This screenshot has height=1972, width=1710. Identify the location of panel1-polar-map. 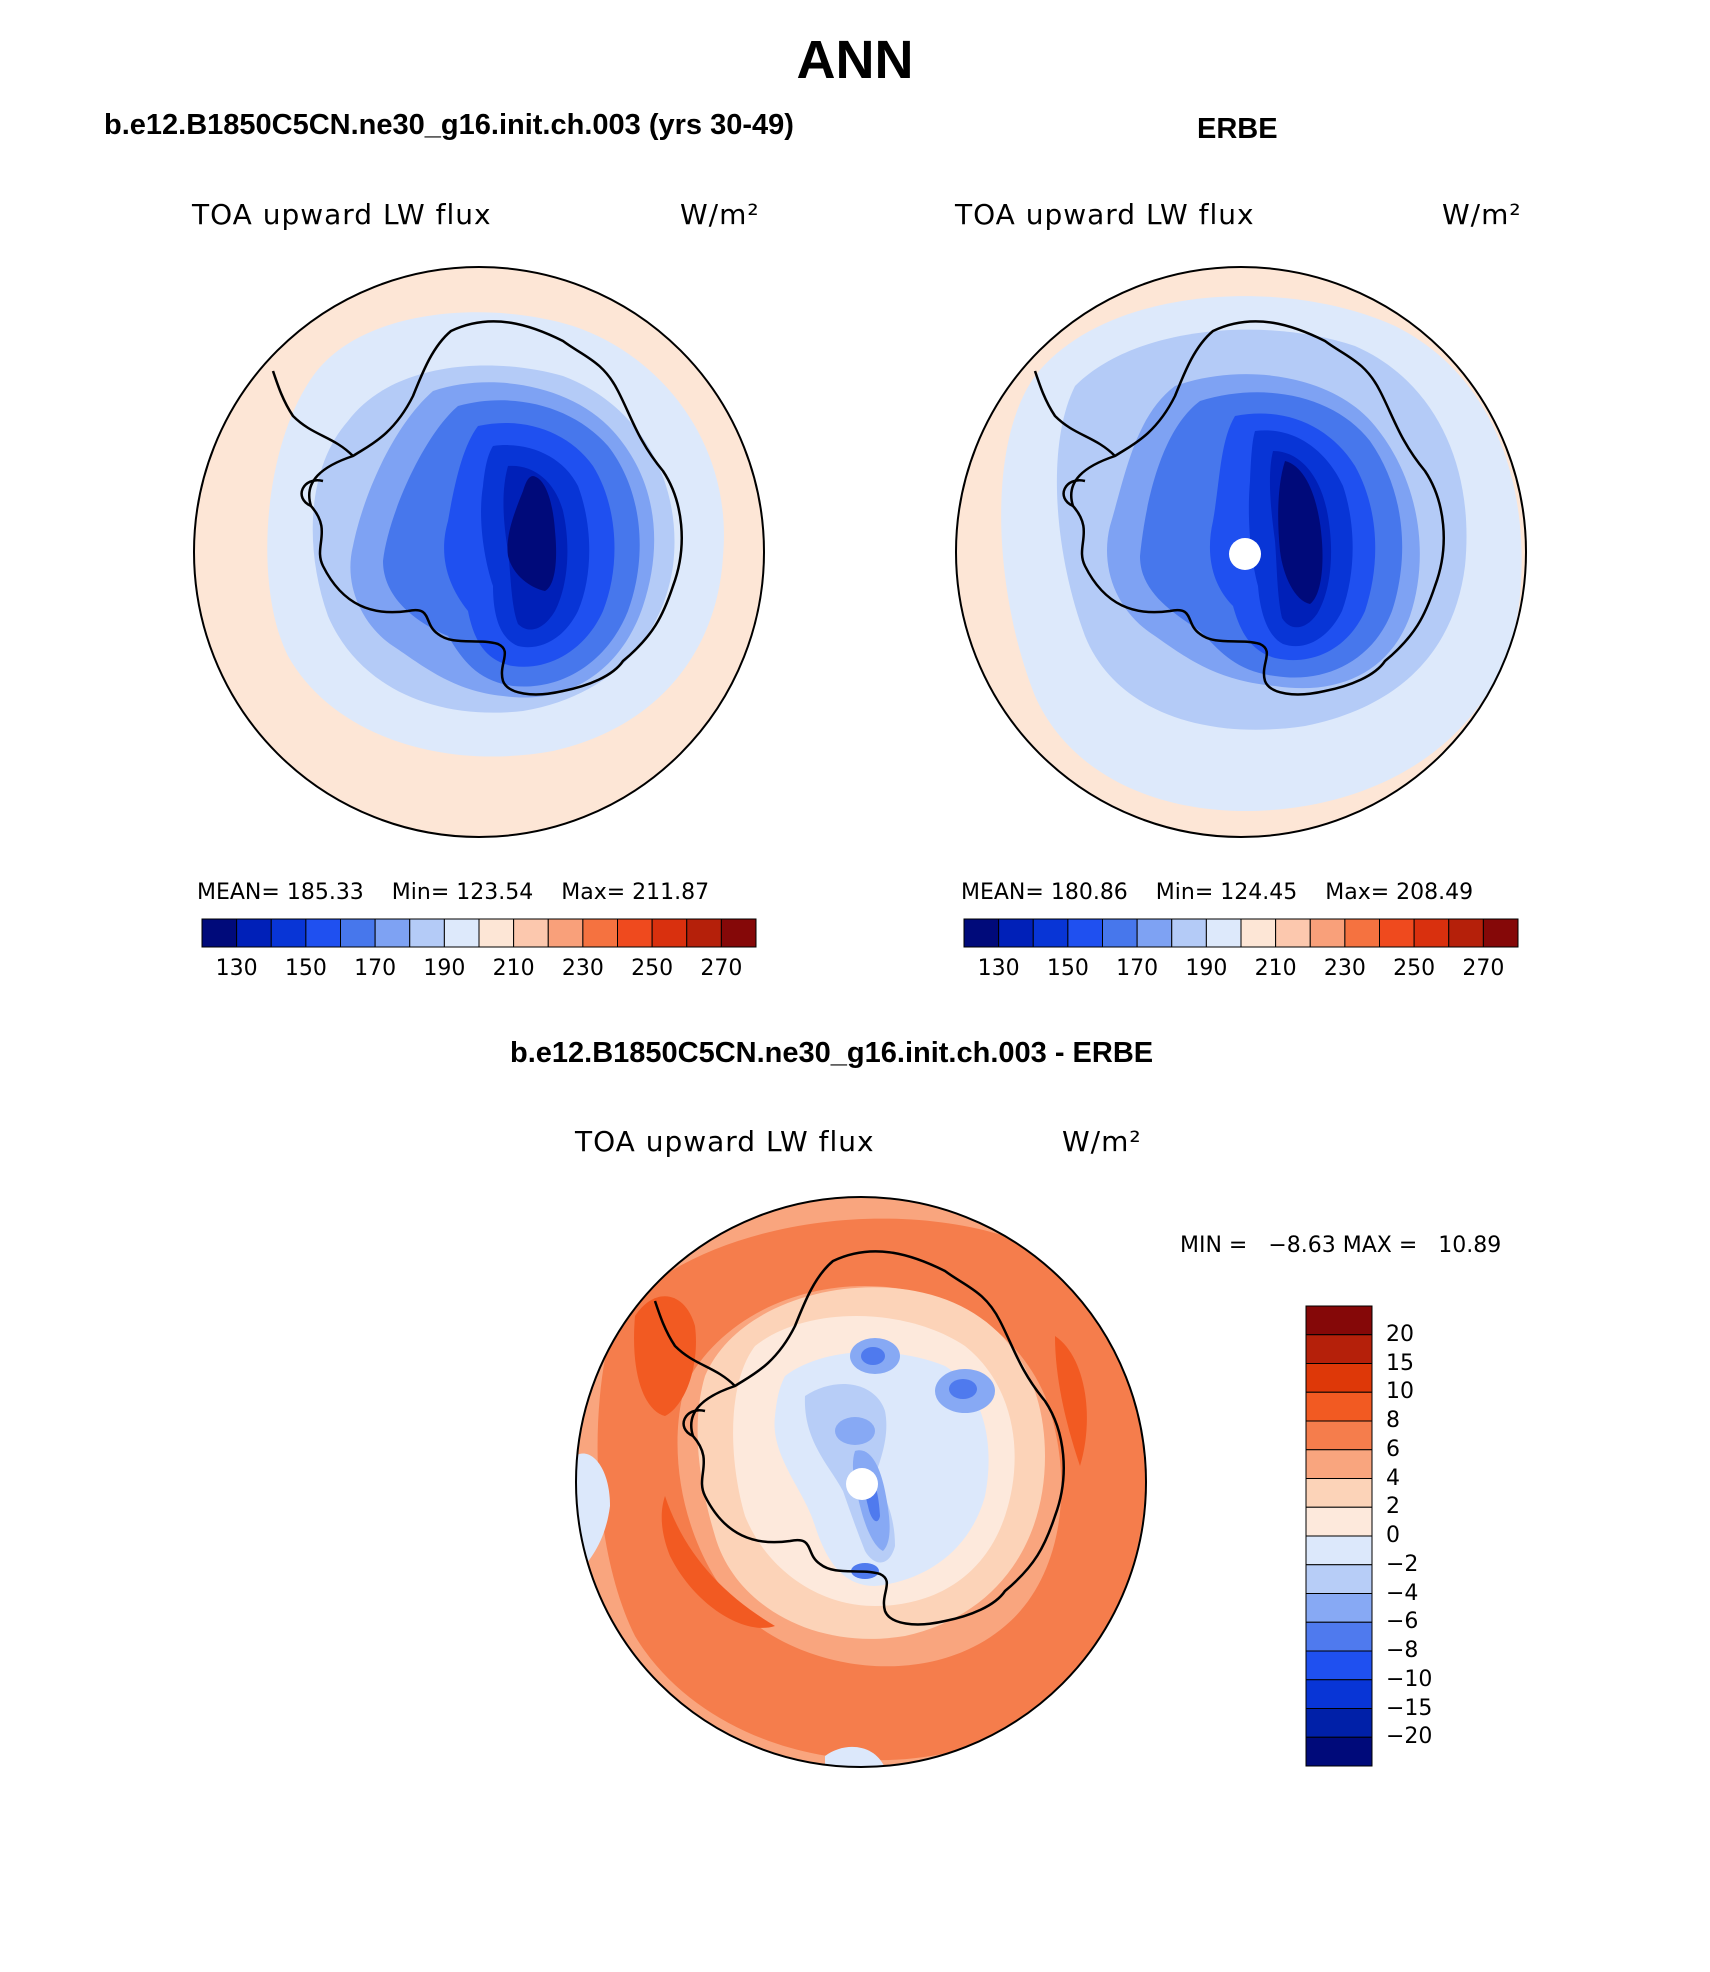
(479, 552).